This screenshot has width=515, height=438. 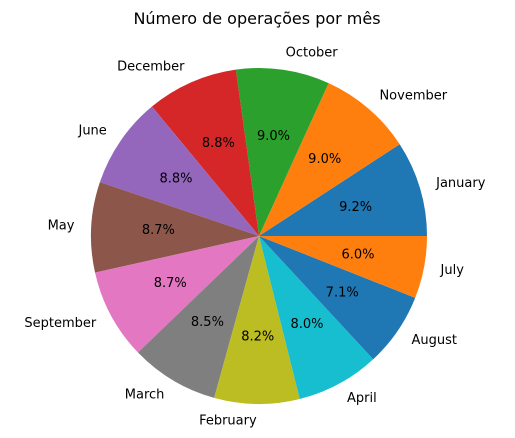 I want to click on pct-label-september: 8.7%, so click(x=170, y=283).